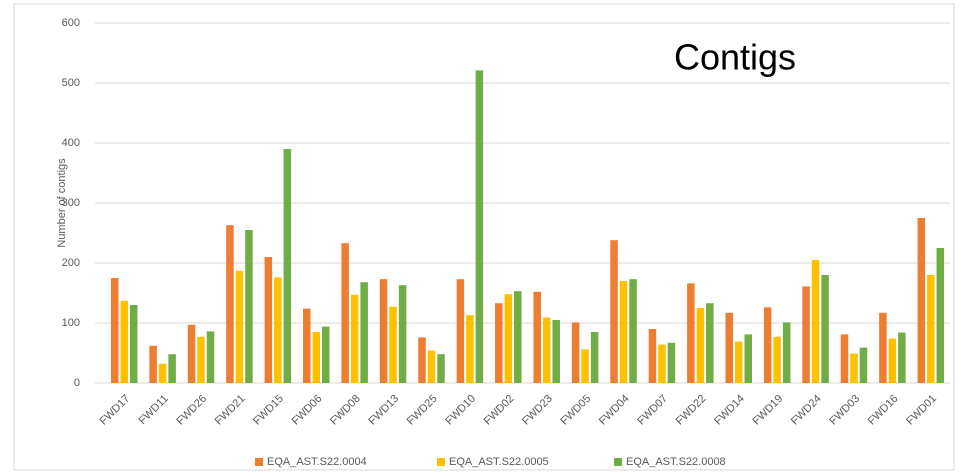  I want to click on legend-label: EQA_AST.S22.0004, so click(317, 462).